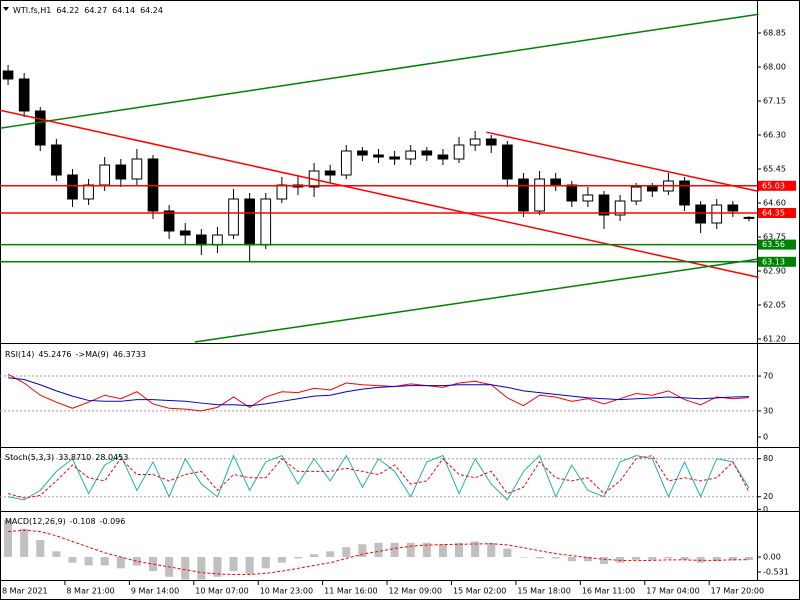  Describe the element at coordinates (111, 457) in the screenshot. I see `readout-value: 28.0453` at that location.